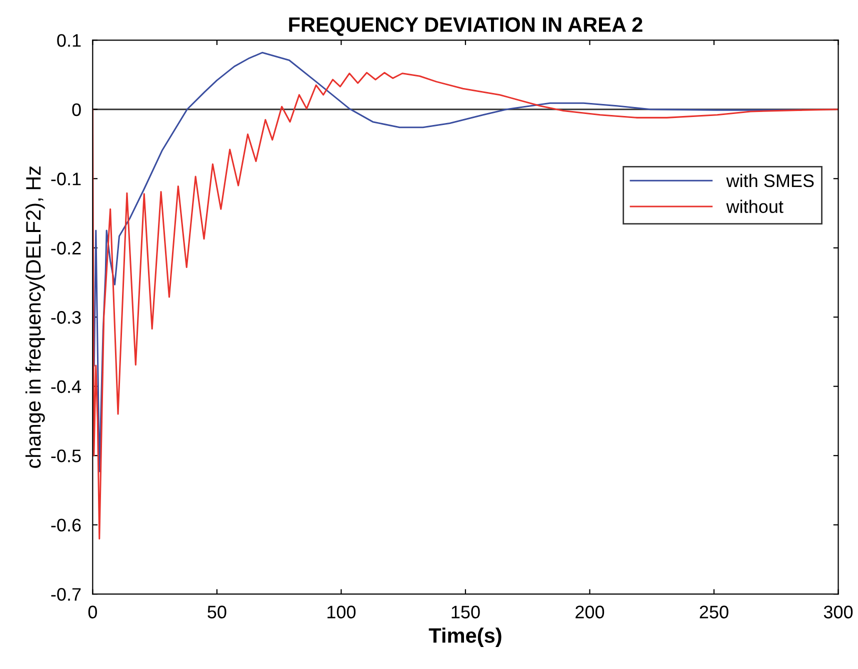  I want to click on legend-label: without, so click(755, 207).